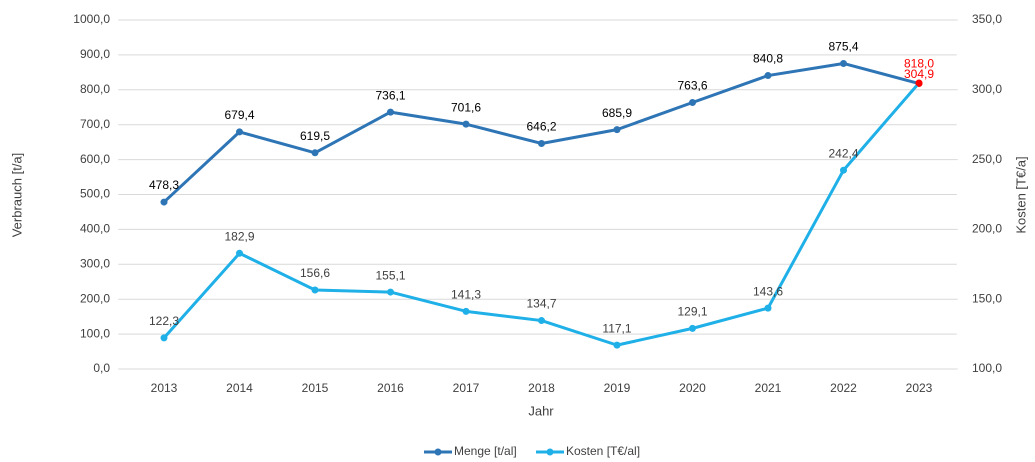  Describe the element at coordinates (987, 368) in the screenshot. I see `y2-tick-label: 100,0` at that location.